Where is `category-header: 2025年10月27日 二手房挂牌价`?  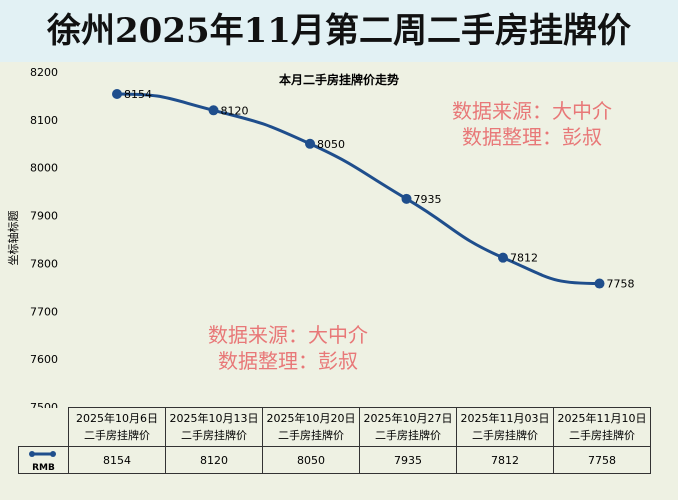
category-header: 2025年10月27日 二手房挂牌价 is located at coordinates (408, 427).